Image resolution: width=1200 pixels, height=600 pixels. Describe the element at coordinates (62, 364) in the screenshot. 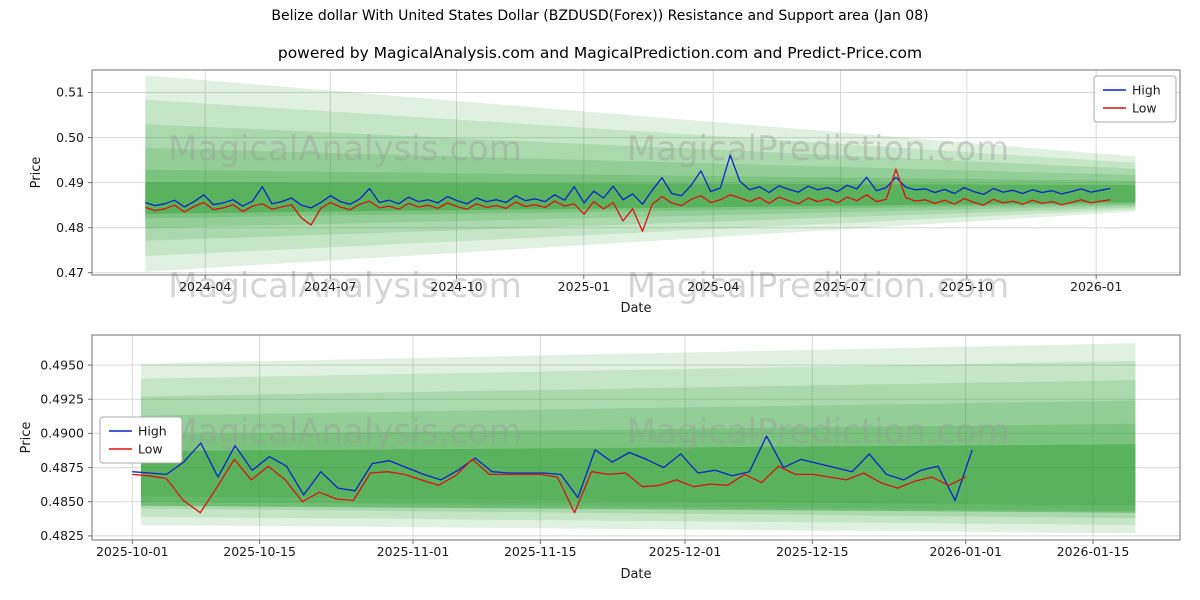

I see `y-tick-label: 0.4950` at that location.